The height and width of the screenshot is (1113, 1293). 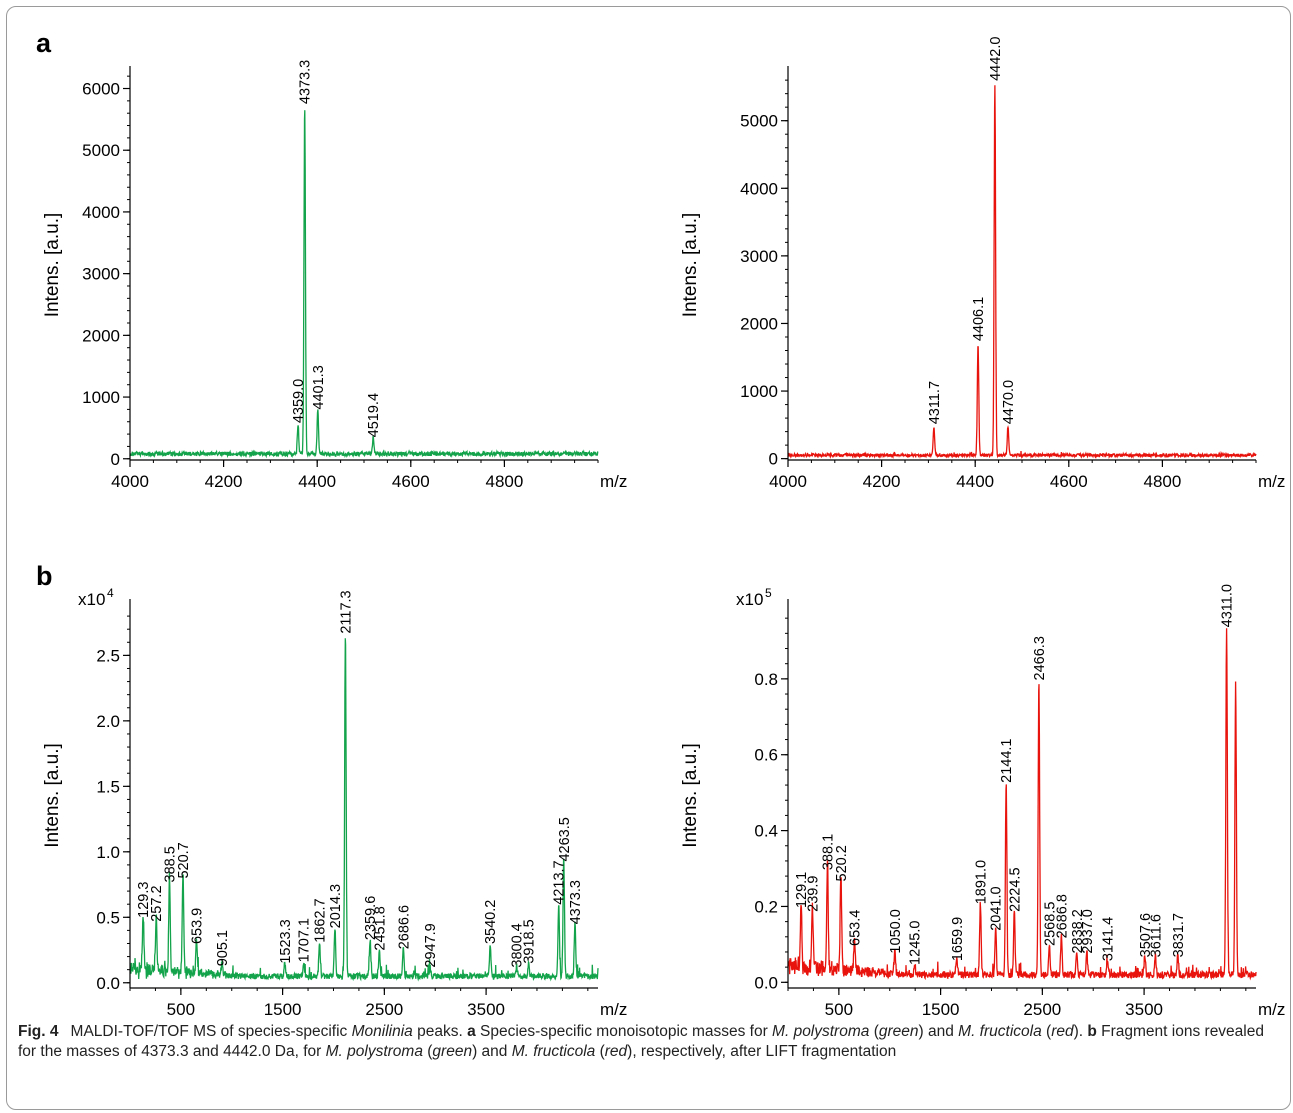 What do you see at coordinates (286, 941) in the screenshot?
I see `peak-label: 1523.3` at bounding box center [286, 941].